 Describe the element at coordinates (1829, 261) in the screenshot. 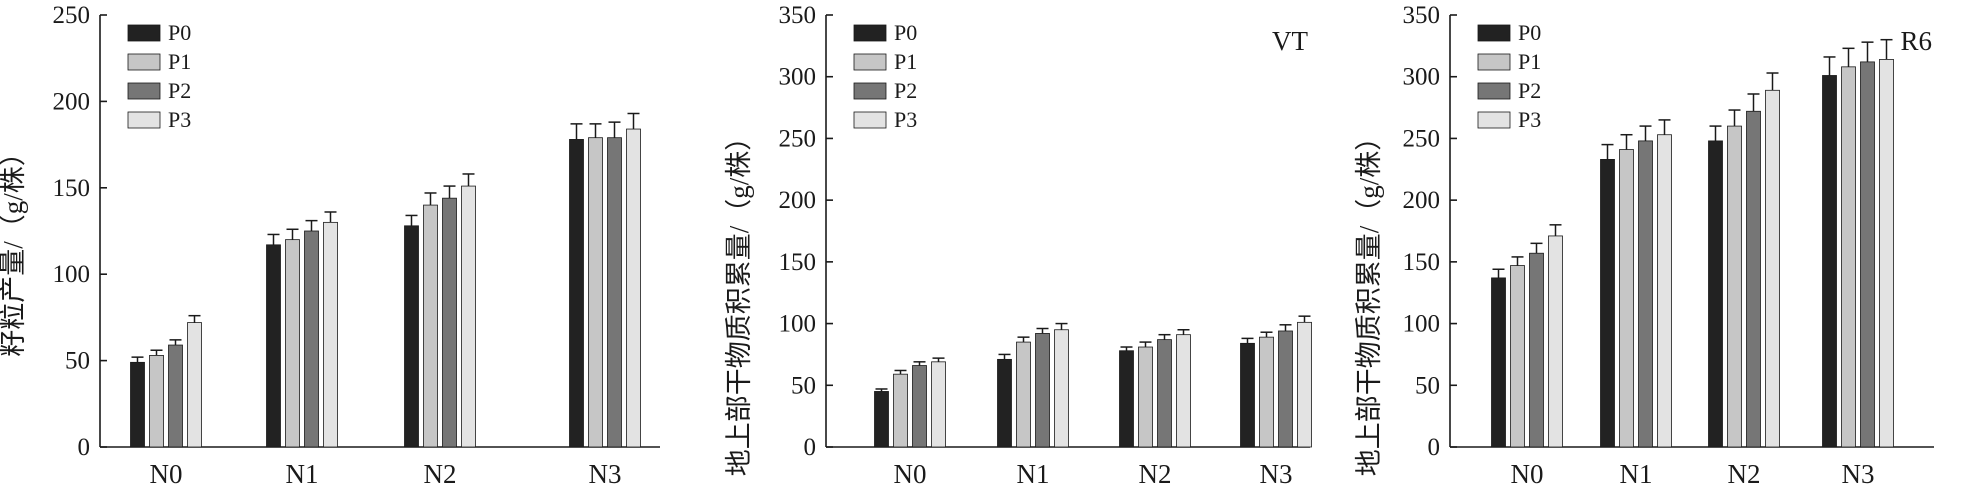

I see `bar-P0-N3` at that location.